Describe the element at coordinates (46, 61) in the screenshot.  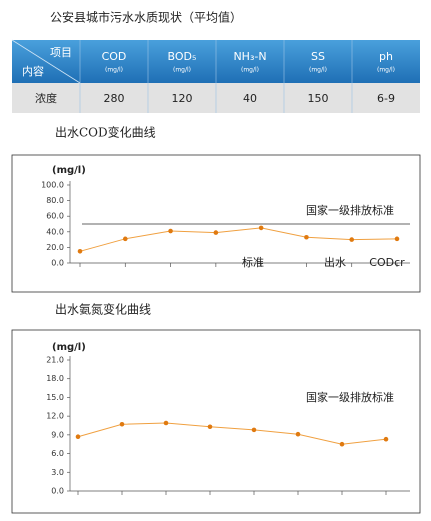
I see `corner-diagonal` at that location.